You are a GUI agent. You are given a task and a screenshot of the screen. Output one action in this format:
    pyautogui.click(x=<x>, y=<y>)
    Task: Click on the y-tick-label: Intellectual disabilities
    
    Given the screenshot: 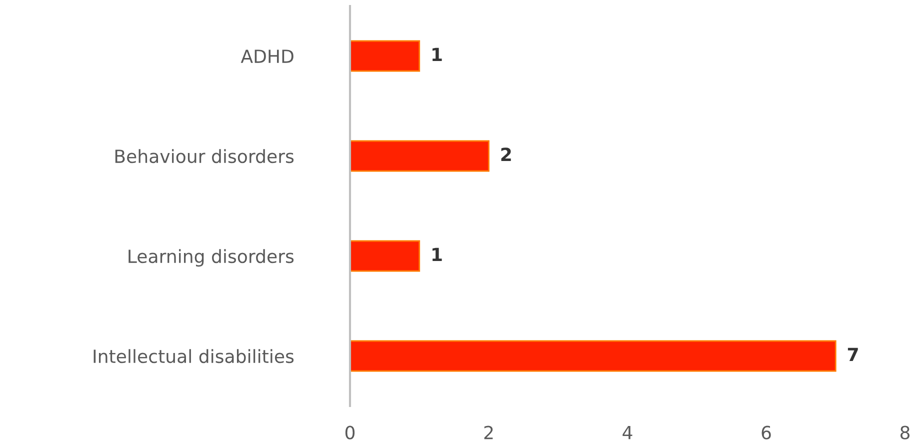 What is the action you would take?
    pyautogui.click(x=194, y=356)
    